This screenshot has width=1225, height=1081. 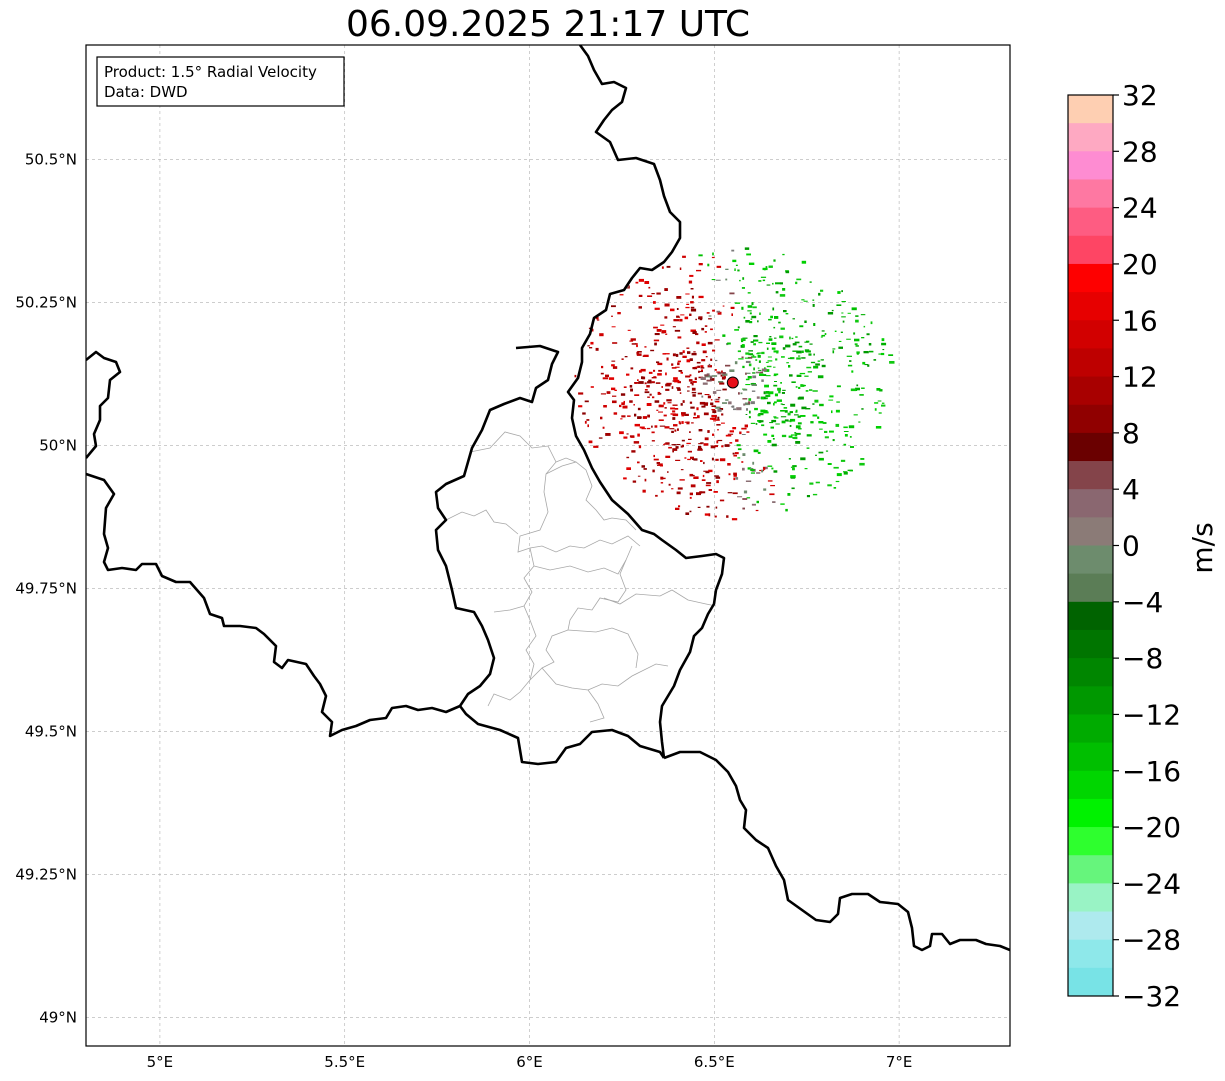 What do you see at coordinates (1140, 95) in the screenshot?
I see `colorbar-tick-label: 32` at bounding box center [1140, 95].